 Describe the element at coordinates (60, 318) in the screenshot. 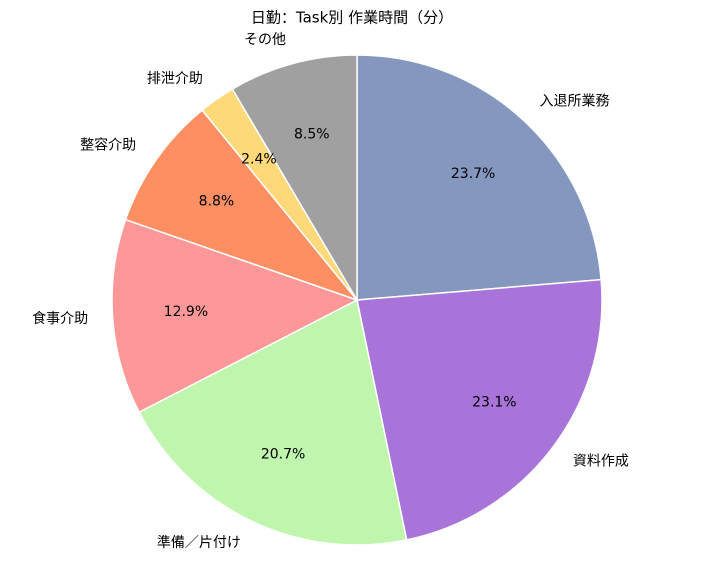

I see `category-label: 食事介助` at that location.